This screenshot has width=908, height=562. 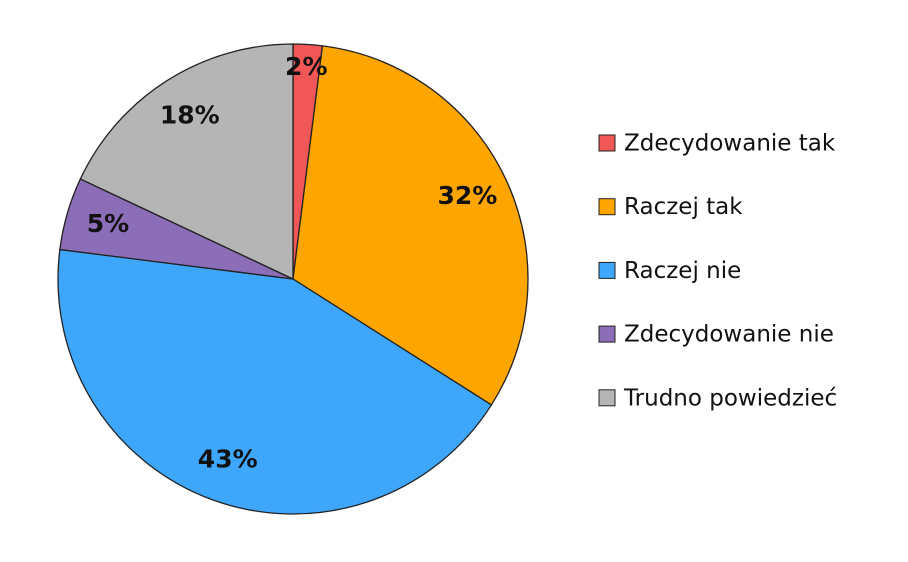 I want to click on pie-slice, so click(x=186, y=162).